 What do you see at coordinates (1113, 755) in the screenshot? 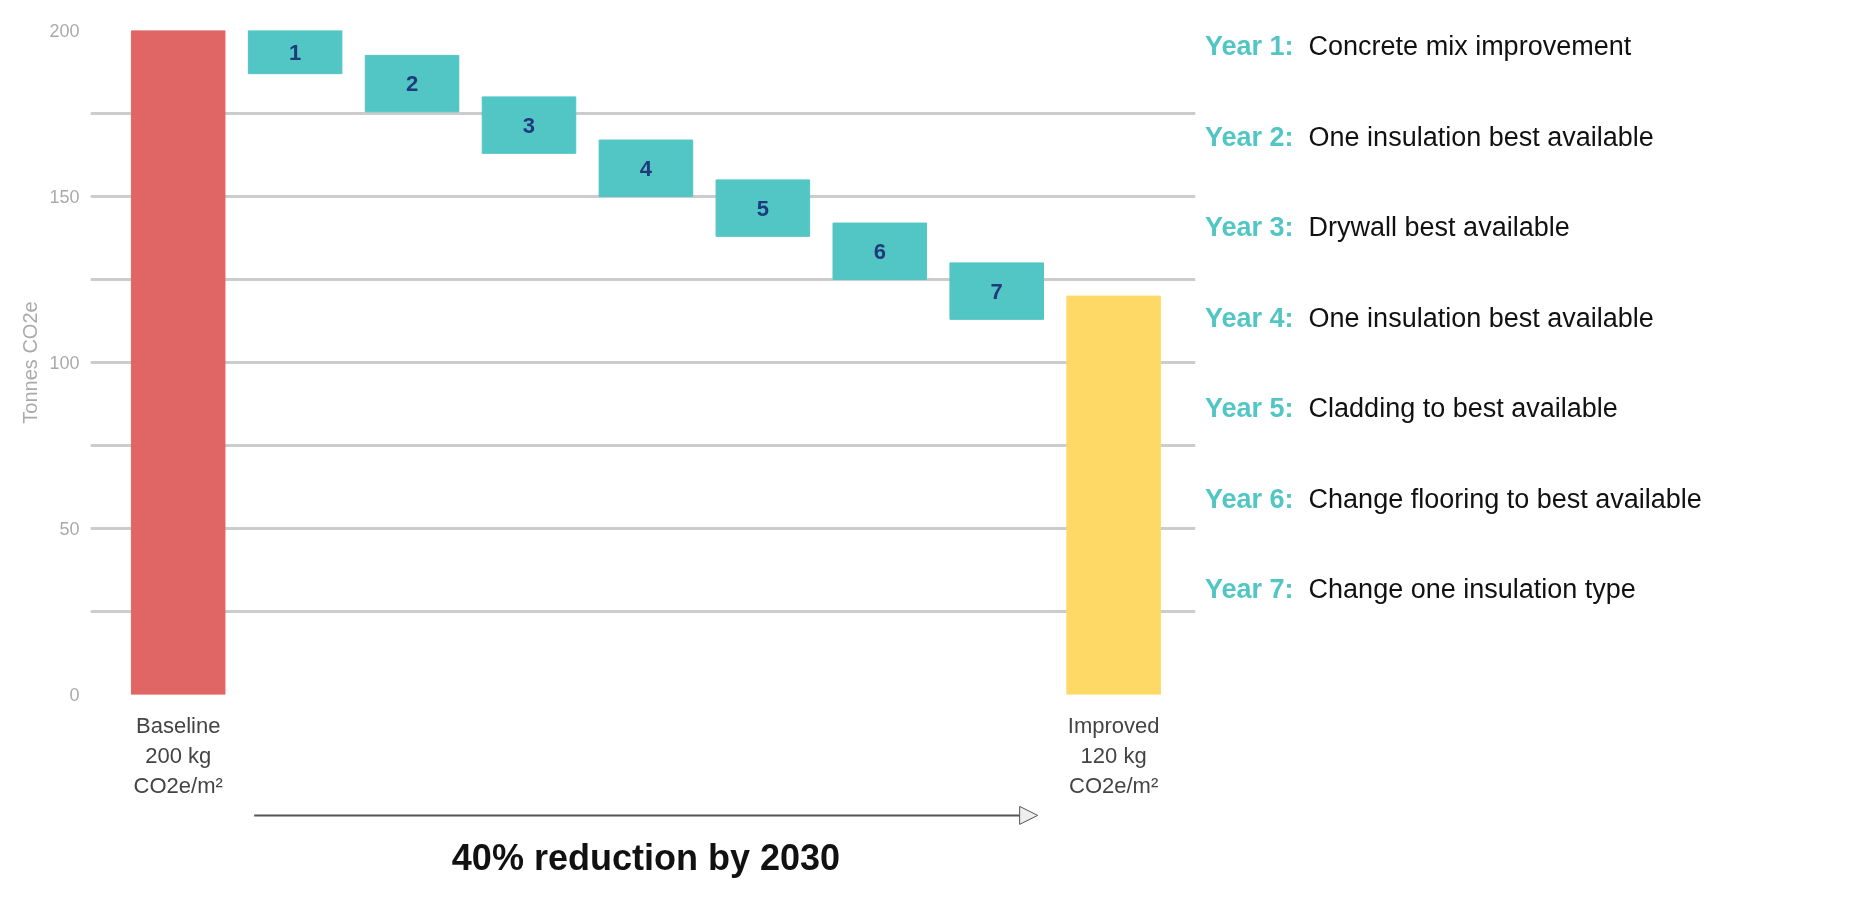
I see `x-tick-label: Improved 120 kg CO2e/m²` at bounding box center [1113, 755].